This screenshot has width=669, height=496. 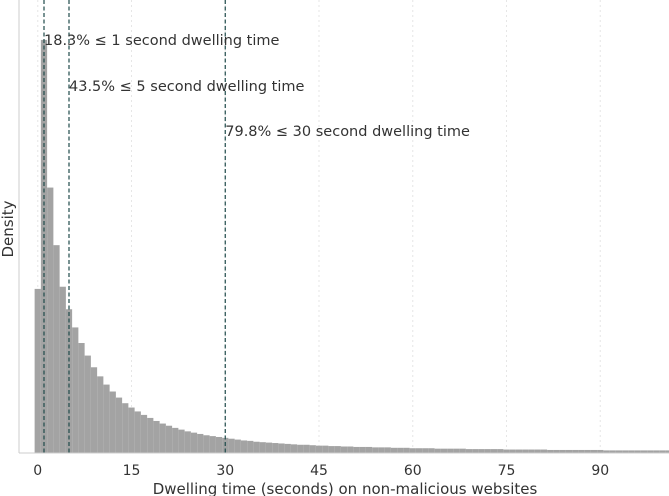 What do you see at coordinates (161, 41) in the screenshot?
I see `reference-line-label: 18.3% ≤ 1 second dwelling time` at bounding box center [161, 41].